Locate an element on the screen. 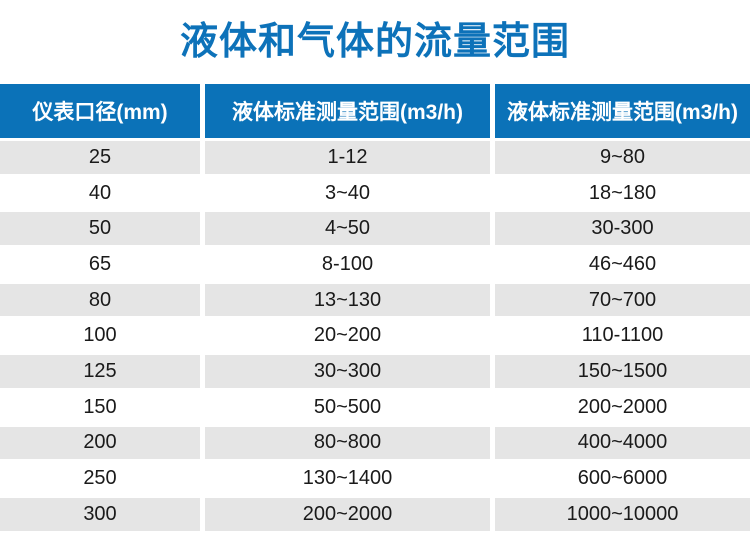 This screenshot has height=552, width=750. cell-liquid-range: 8-100 is located at coordinates (347, 264).